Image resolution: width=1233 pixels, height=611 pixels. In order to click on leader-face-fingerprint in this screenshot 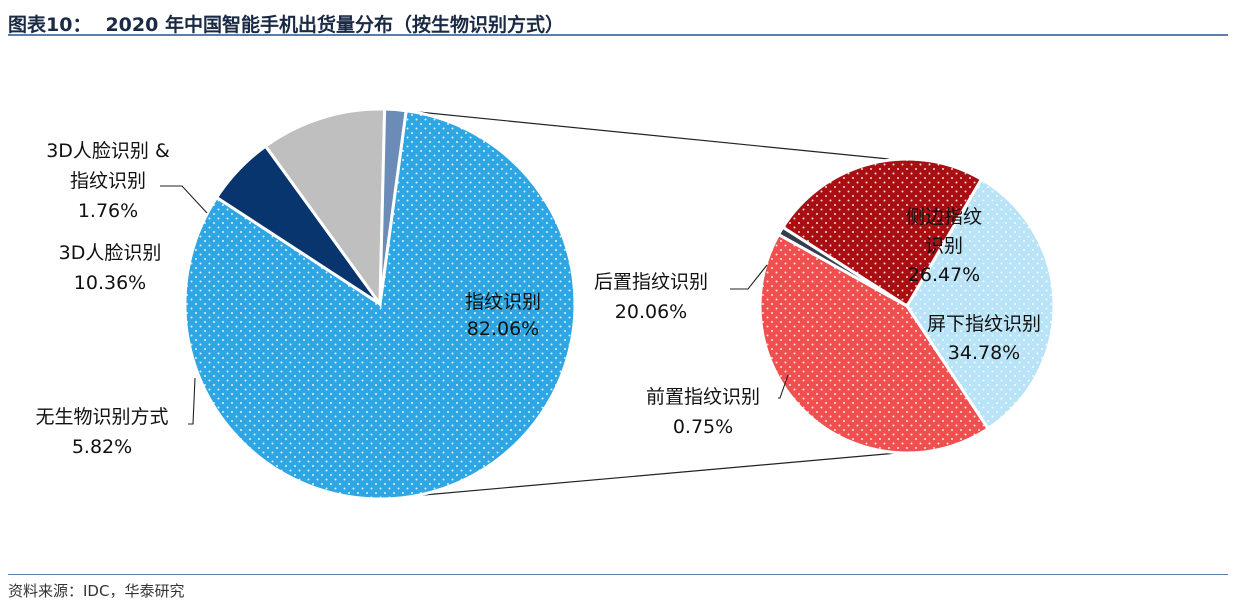, I will do `click(184, 199)`.